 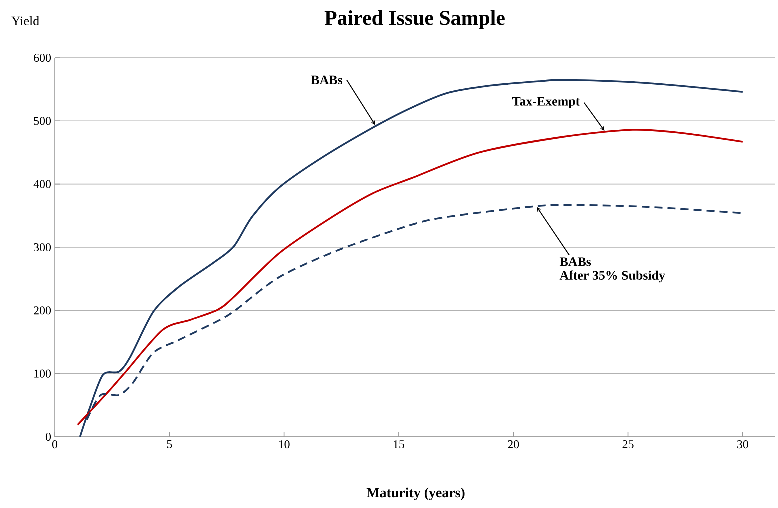 What do you see at coordinates (284, 444) in the screenshot?
I see `x-tick-label: 10` at bounding box center [284, 444].